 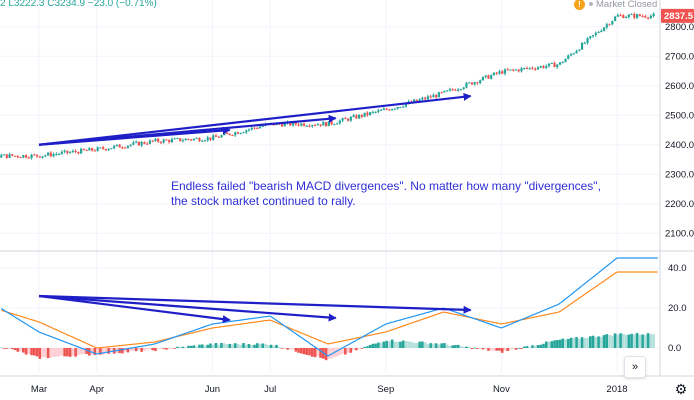 I want to click on gear-icon: ⚙, so click(x=681, y=389).